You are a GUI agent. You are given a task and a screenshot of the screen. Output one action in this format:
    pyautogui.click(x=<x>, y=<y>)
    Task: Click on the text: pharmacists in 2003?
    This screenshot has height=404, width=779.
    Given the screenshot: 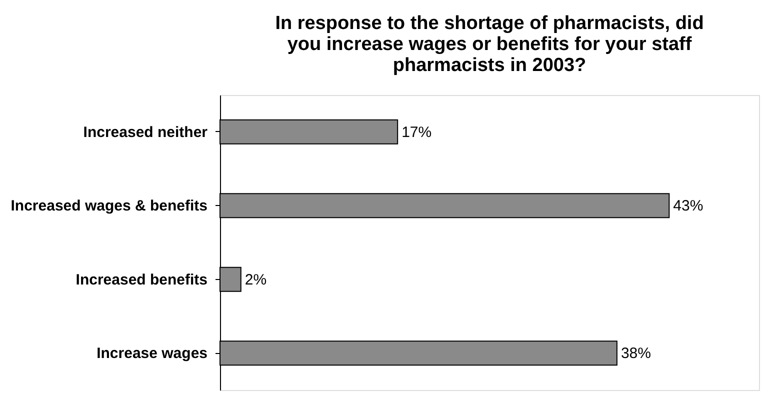 What is the action you would take?
    pyautogui.click(x=489, y=65)
    